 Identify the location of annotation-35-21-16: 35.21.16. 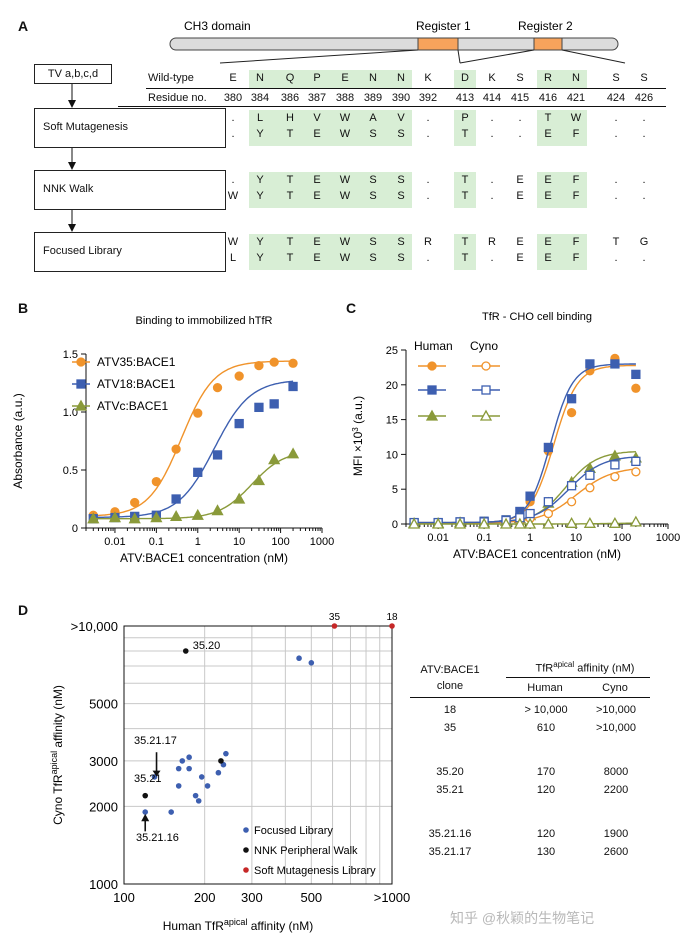
(157, 838).